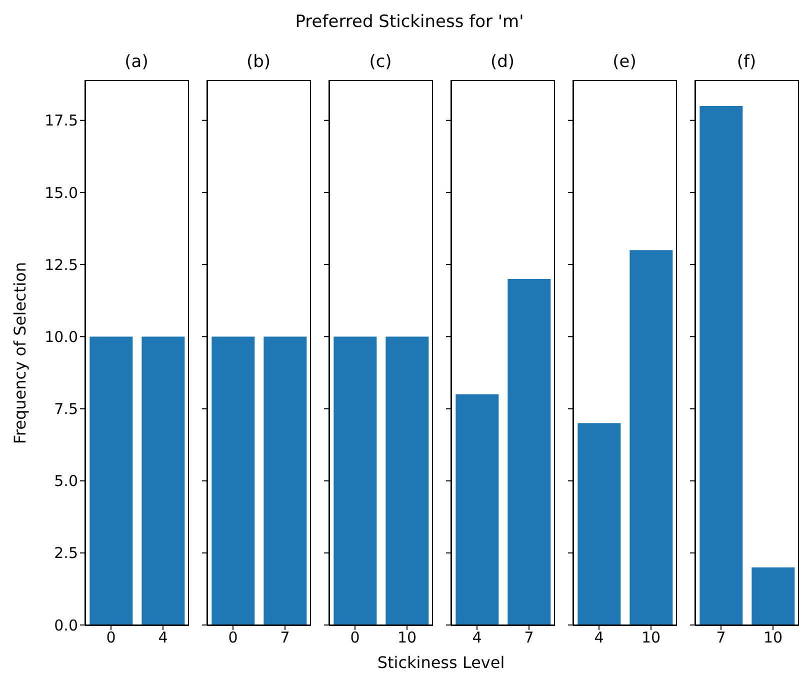 This screenshot has height=686, width=811. Describe the element at coordinates (66, 625) in the screenshot. I see `y-tick-label: 0.0` at that location.